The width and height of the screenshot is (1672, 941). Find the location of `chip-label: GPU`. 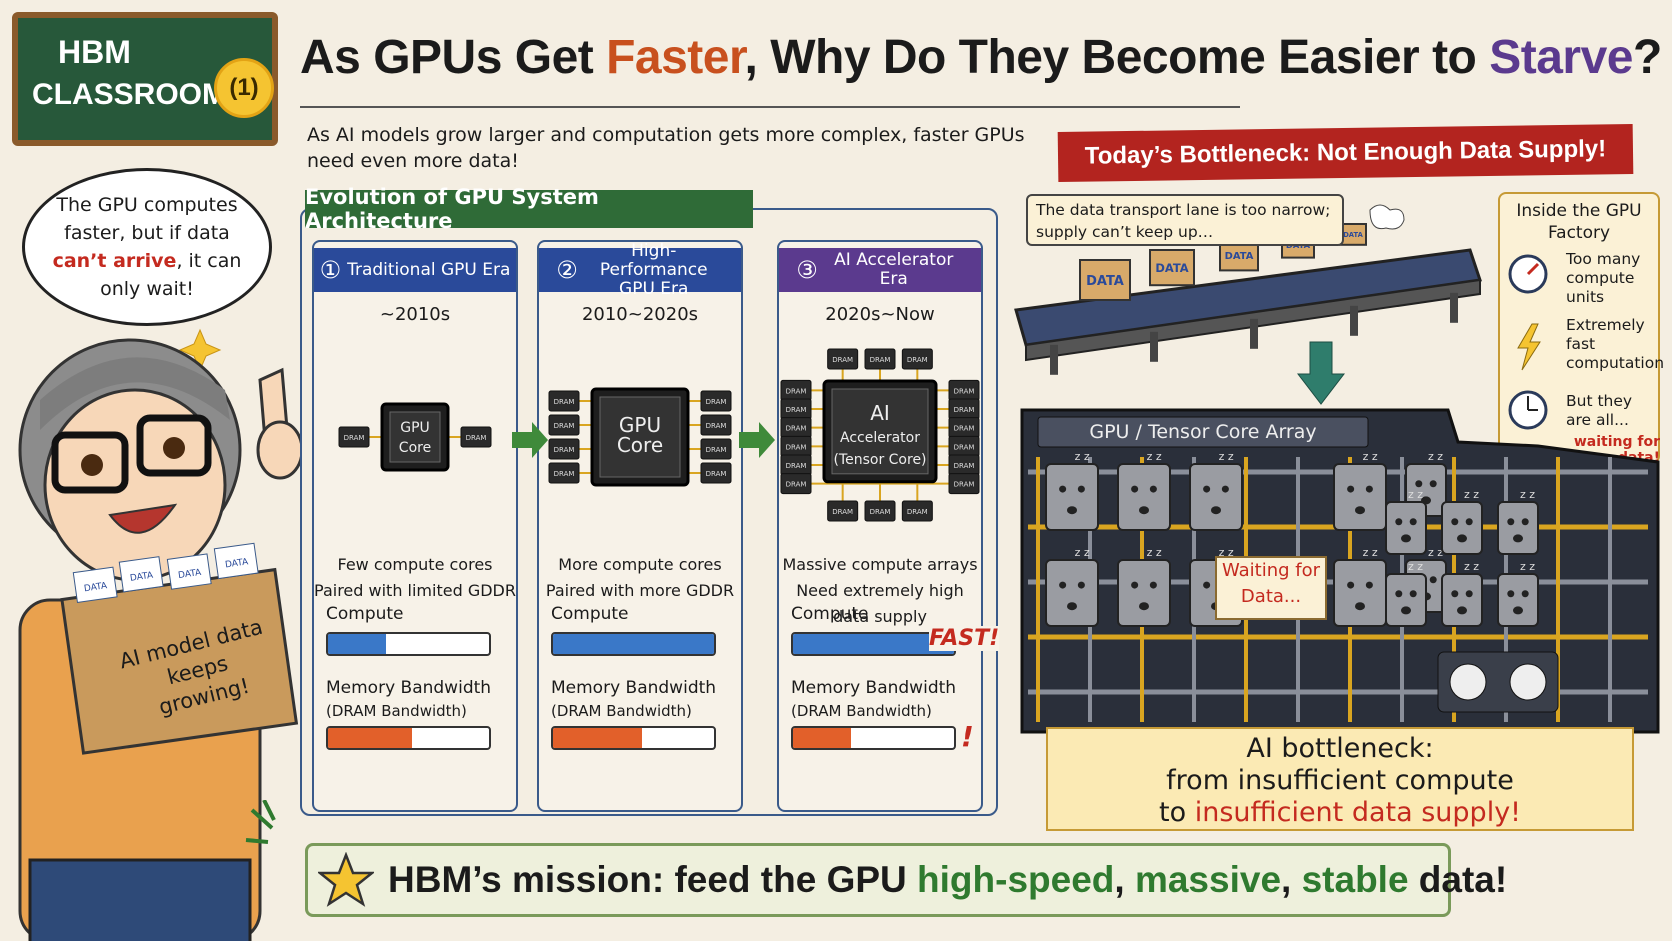

chip-label: GPU is located at coordinates (640, 425).